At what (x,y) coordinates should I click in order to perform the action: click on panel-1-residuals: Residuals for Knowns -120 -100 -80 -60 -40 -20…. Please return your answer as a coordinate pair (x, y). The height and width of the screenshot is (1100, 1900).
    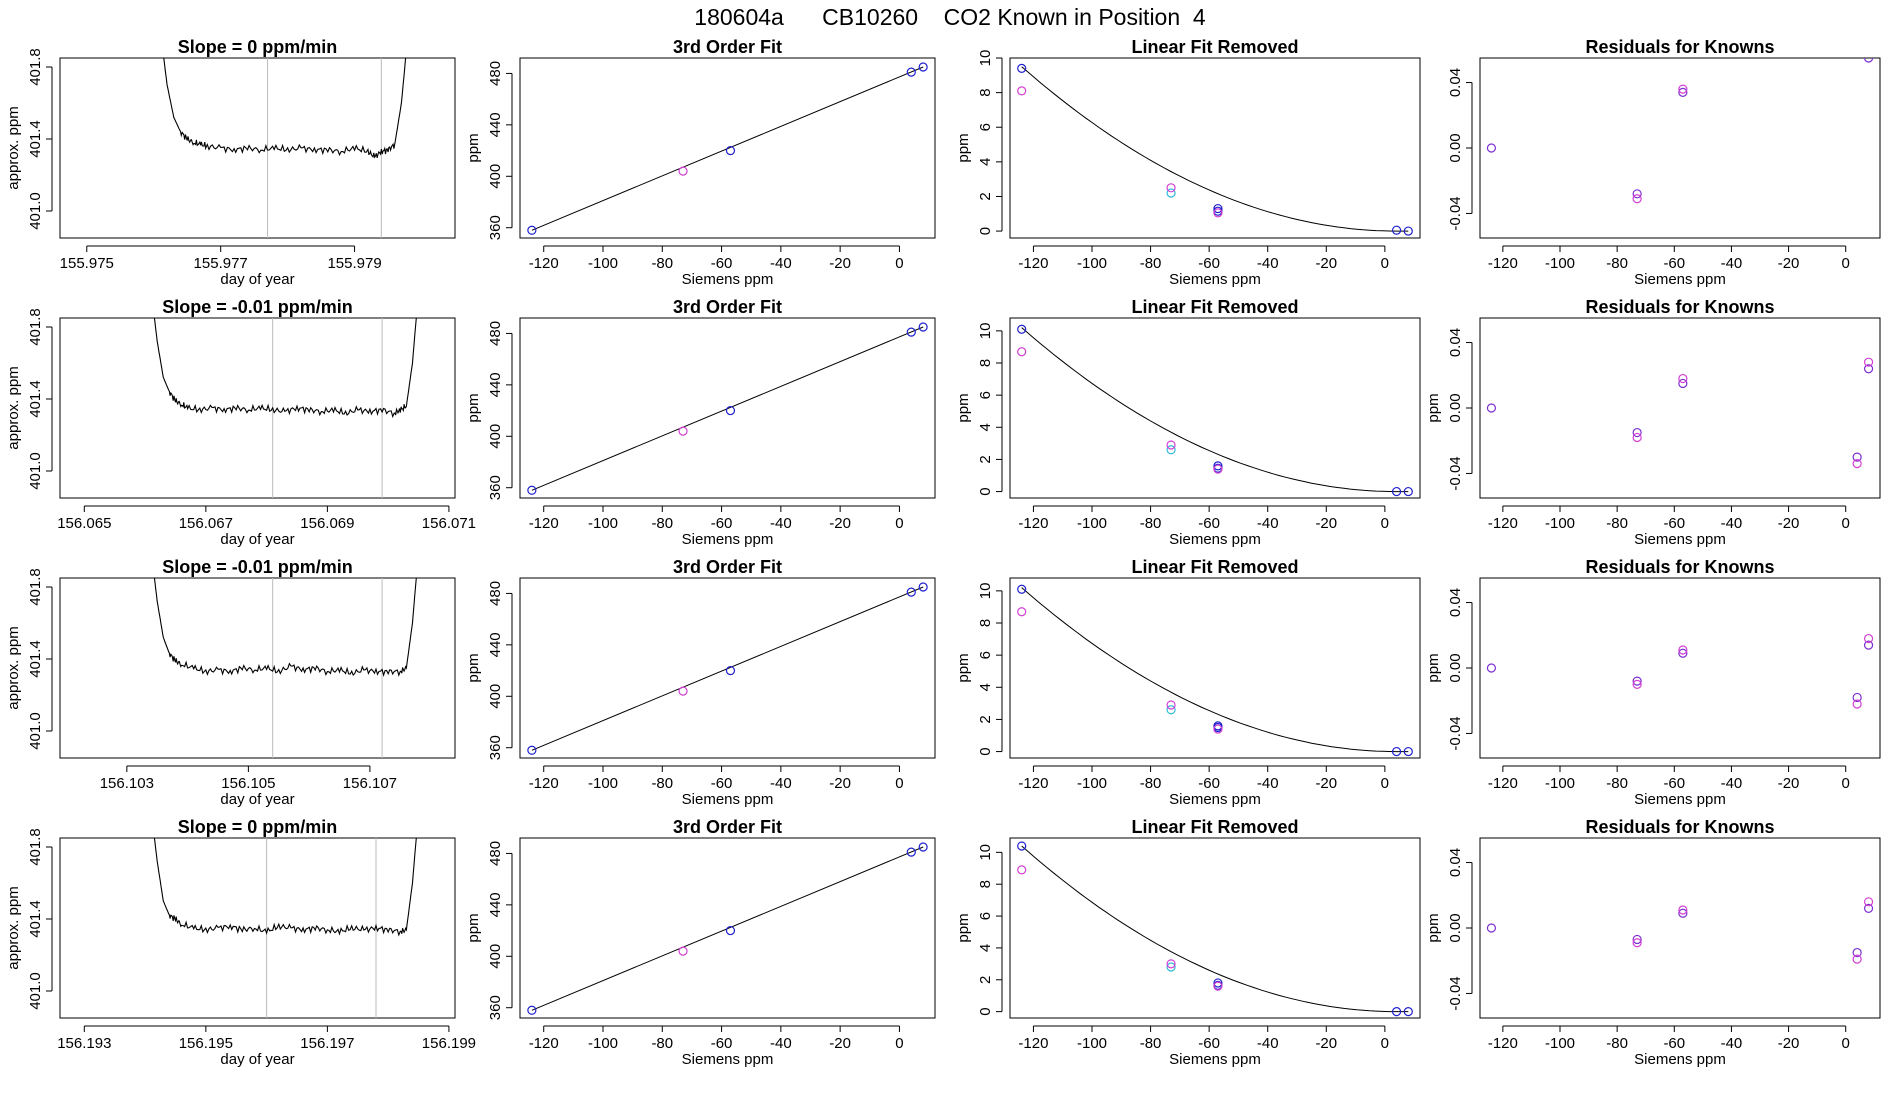
    Looking at the image, I should click on (1664, 162).